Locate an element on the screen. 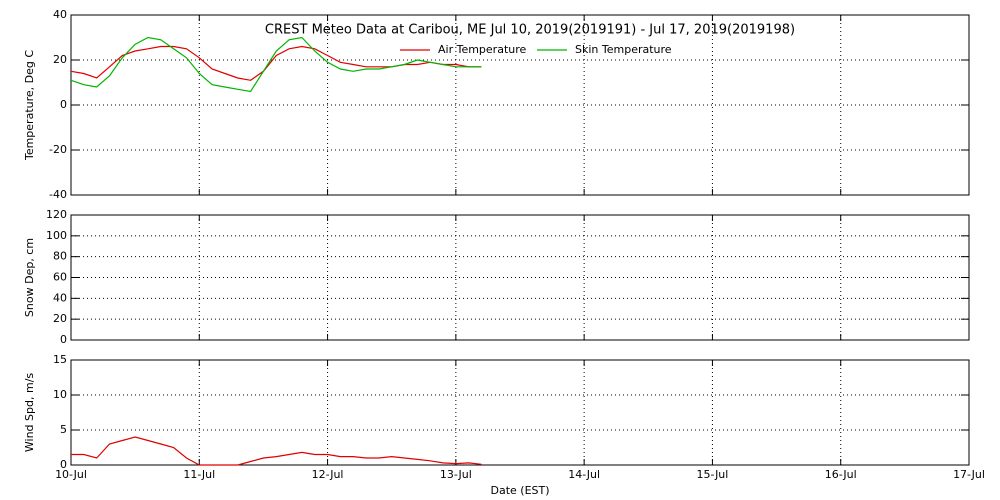 This screenshot has height=500, width=1000. legend-label: Air Temperature is located at coordinates (482, 49).